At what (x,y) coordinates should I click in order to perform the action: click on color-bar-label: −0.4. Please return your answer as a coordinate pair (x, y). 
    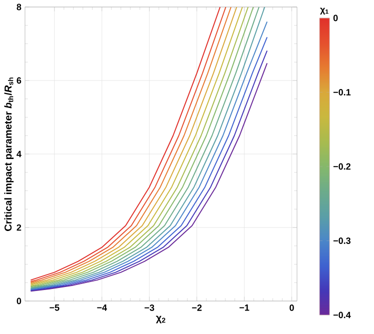
    Looking at the image, I should click on (342, 315).